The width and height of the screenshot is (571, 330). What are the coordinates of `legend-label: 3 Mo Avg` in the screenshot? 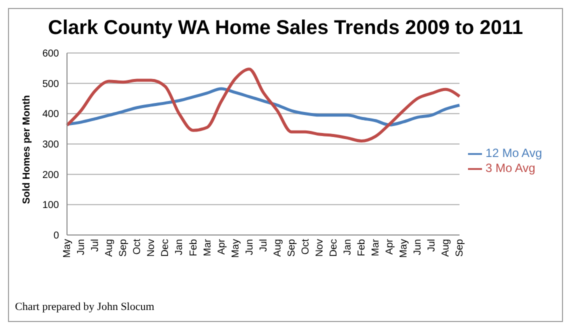 It's located at (511, 168).